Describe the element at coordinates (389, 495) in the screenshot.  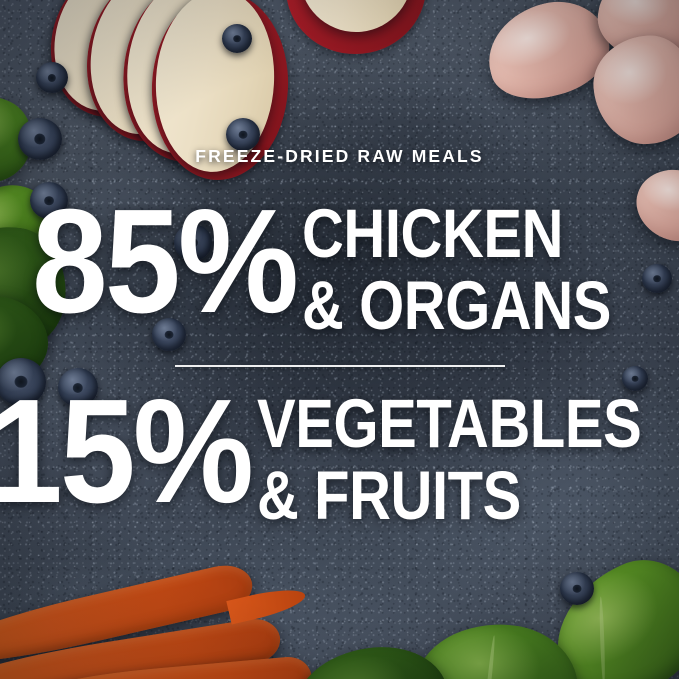
I see `claim-produce-line-2: & FRUITS` at that location.